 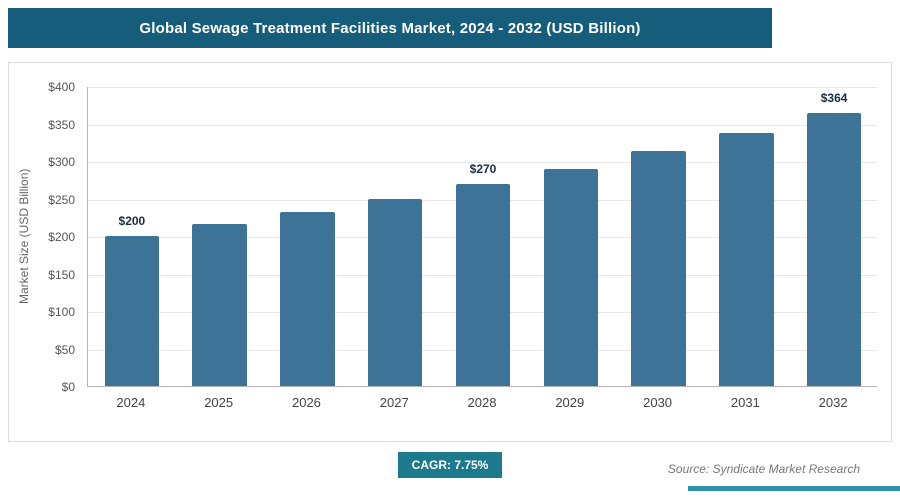 I want to click on y-tick-label: $400, so click(x=61, y=87).